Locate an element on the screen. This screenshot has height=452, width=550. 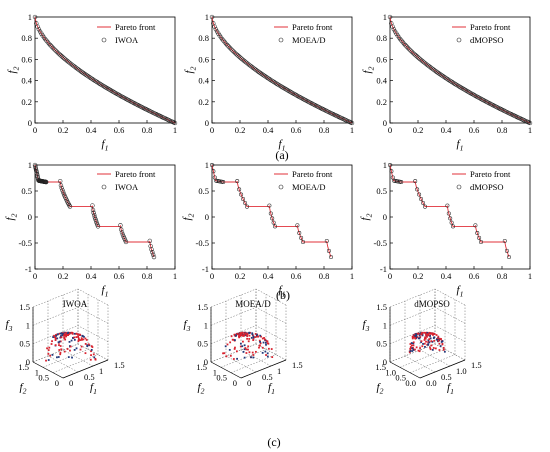
legend-label: Pareto front is located at coordinates (135, 174).